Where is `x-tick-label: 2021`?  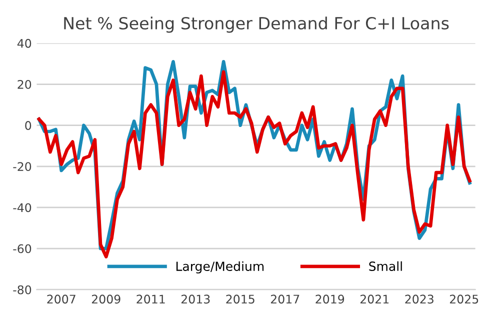
x-tick-label: 2021 is located at coordinates (374, 299).